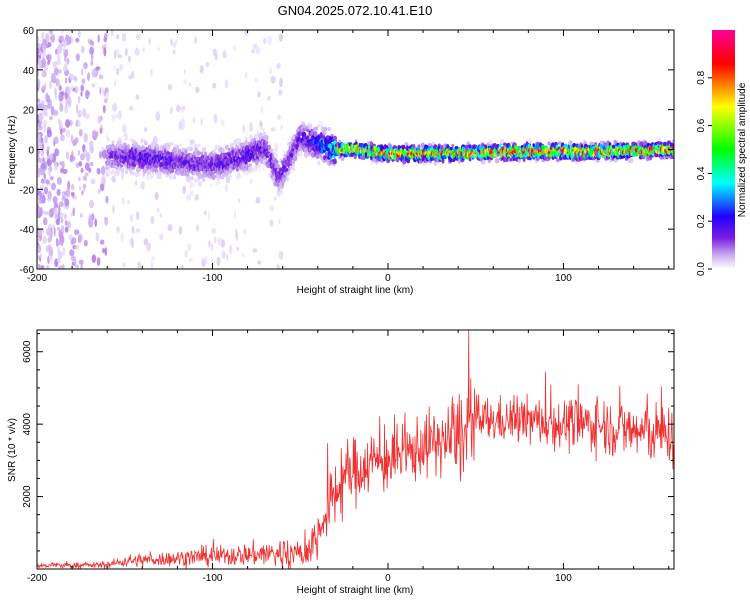 Image resolution: width=750 pixels, height=600 pixels. Describe the element at coordinates (212, 578) in the screenshot. I see `x-tick-label: -100` at that location.